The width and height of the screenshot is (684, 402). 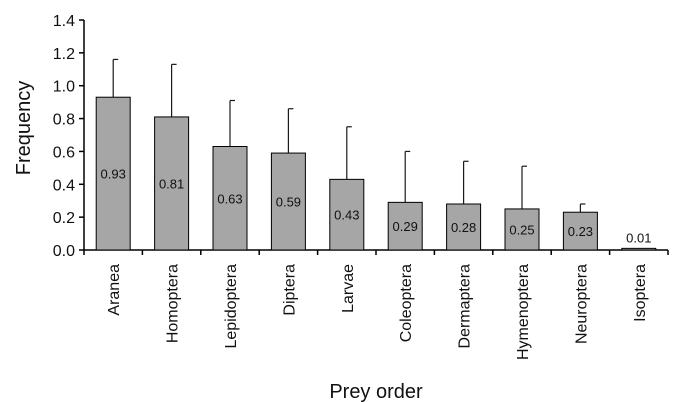 I want to click on category-label: Lepidoptera, so click(x=231, y=306).